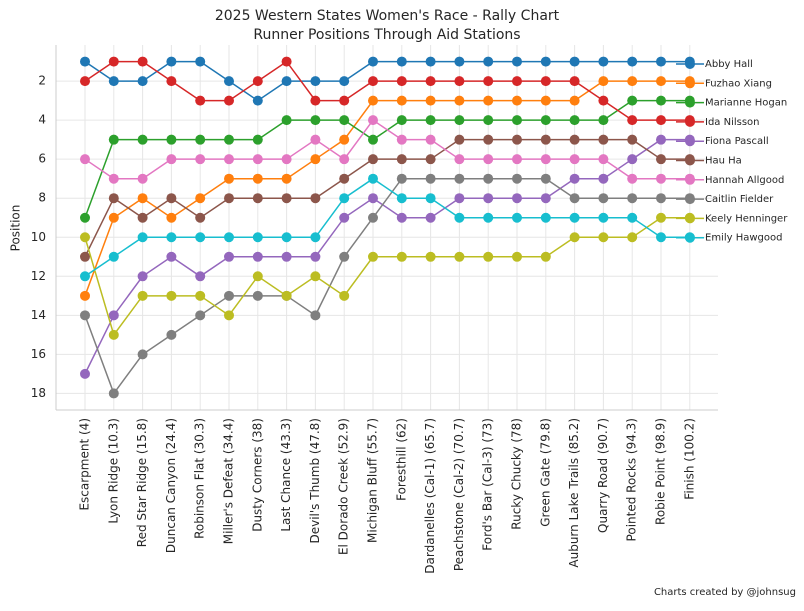 The image size is (804, 611). I want to click on x-tick-label: Lyon Ridge (10.3), so click(113, 471).